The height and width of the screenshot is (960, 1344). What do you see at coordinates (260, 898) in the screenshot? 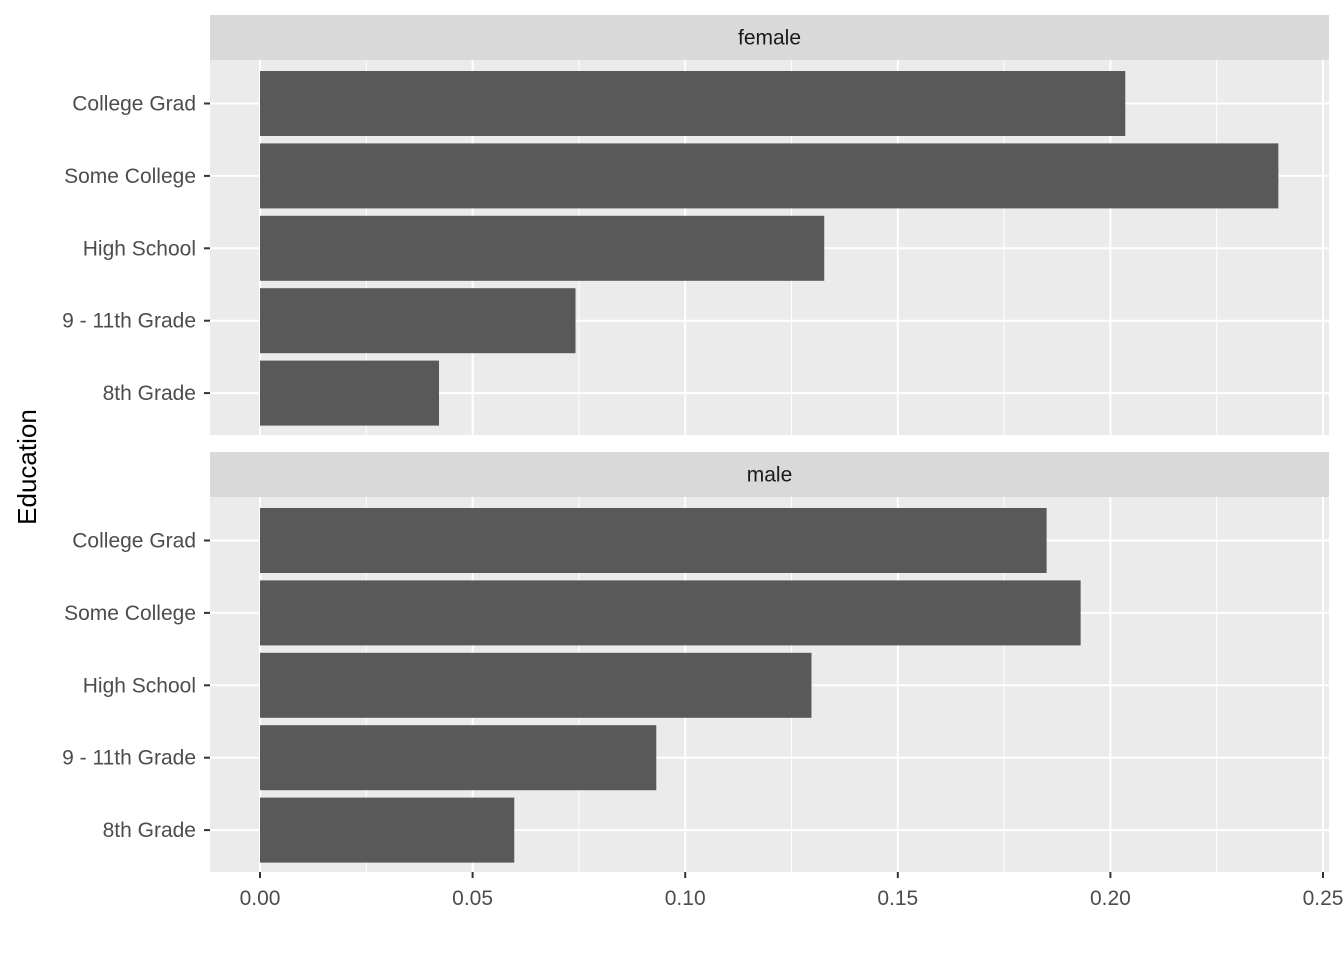
I see `x-tick-label: 0.00` at bounding box center [260, 898].